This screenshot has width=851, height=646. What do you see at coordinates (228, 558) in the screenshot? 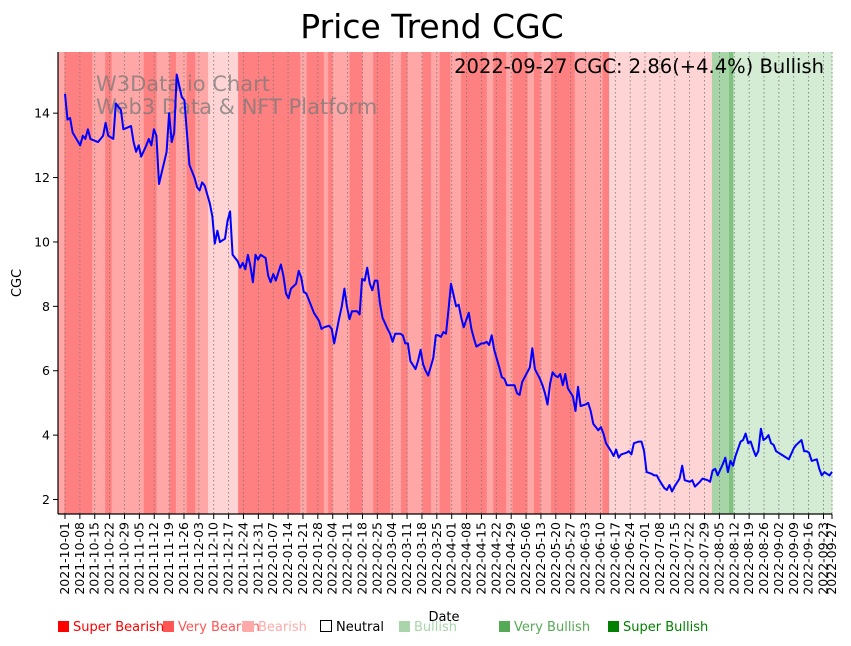
I see `x-tick-label: 2021-12-17` at bounding box center [228, 558].